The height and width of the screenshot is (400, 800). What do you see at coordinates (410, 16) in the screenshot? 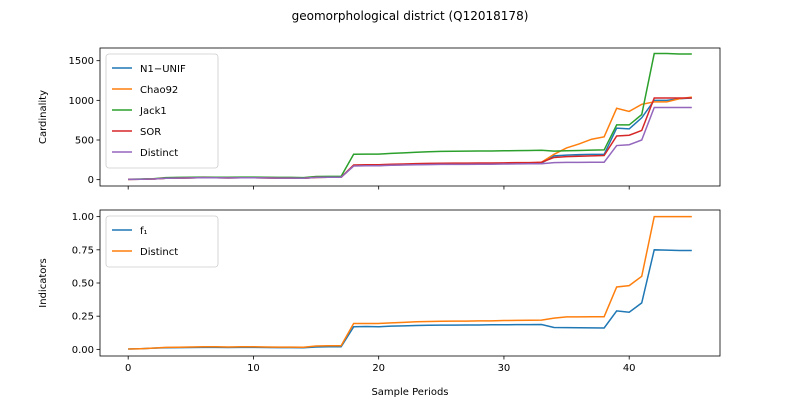
I see `chart-title: geomorphological district (Q12018178)` at bounding box center [410, 16].